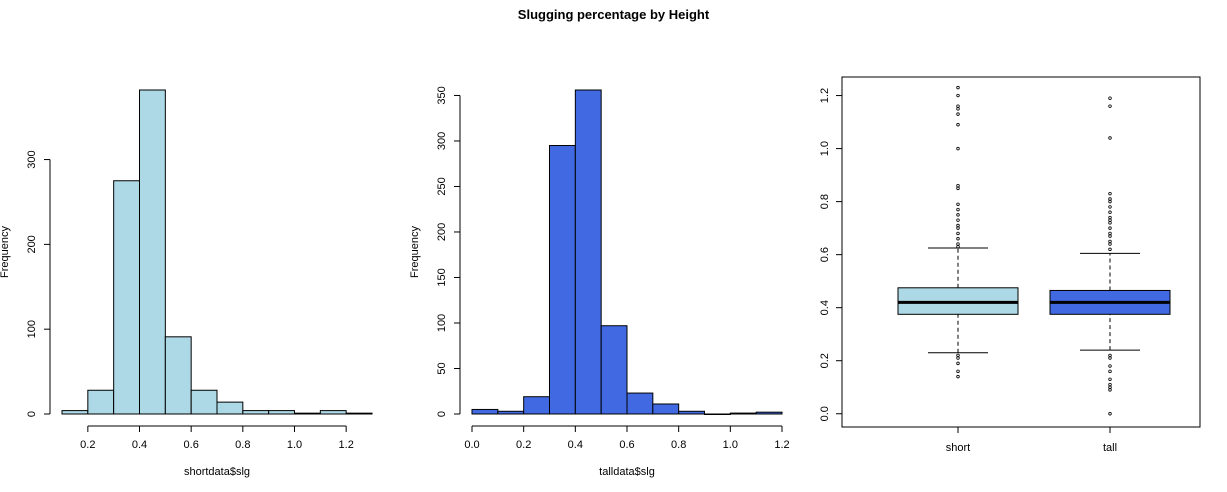 The image size is (1227, 492). I want to click on y-tick-label: 350, so click(442, 95).